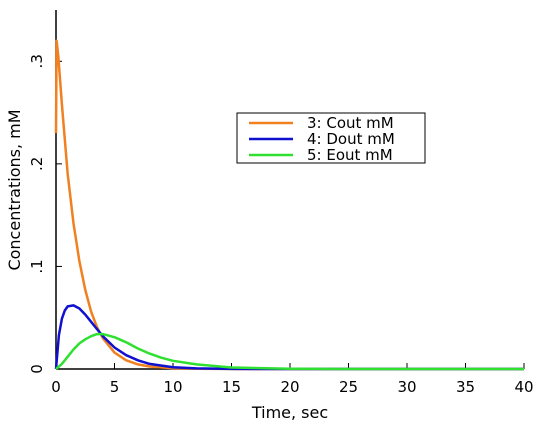  Describe the element at coordinates (289, 351) in the screenshot. I see `series-line-5-eout-mm` at that location.